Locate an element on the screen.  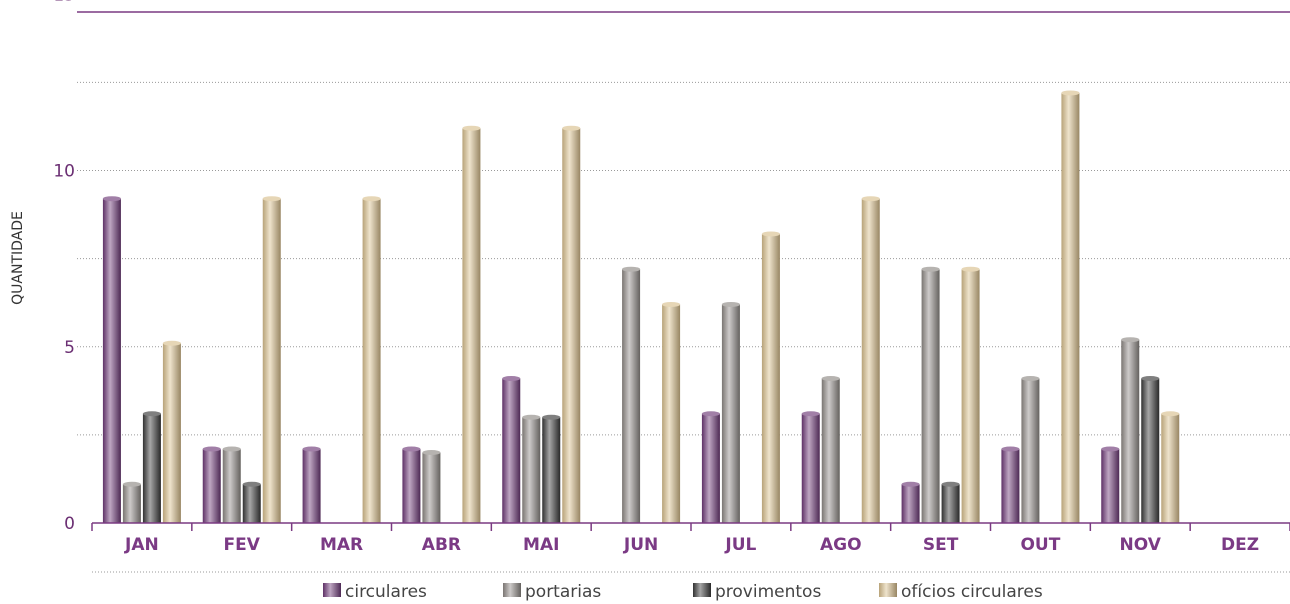
x-tick-label: FEV is located at coordinates (242, 545).